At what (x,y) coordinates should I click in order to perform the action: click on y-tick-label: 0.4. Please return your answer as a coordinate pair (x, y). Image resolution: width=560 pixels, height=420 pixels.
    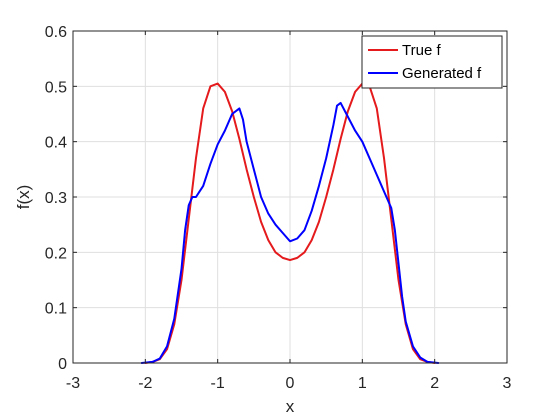
    Looking at the image, I should click on (56, 143).